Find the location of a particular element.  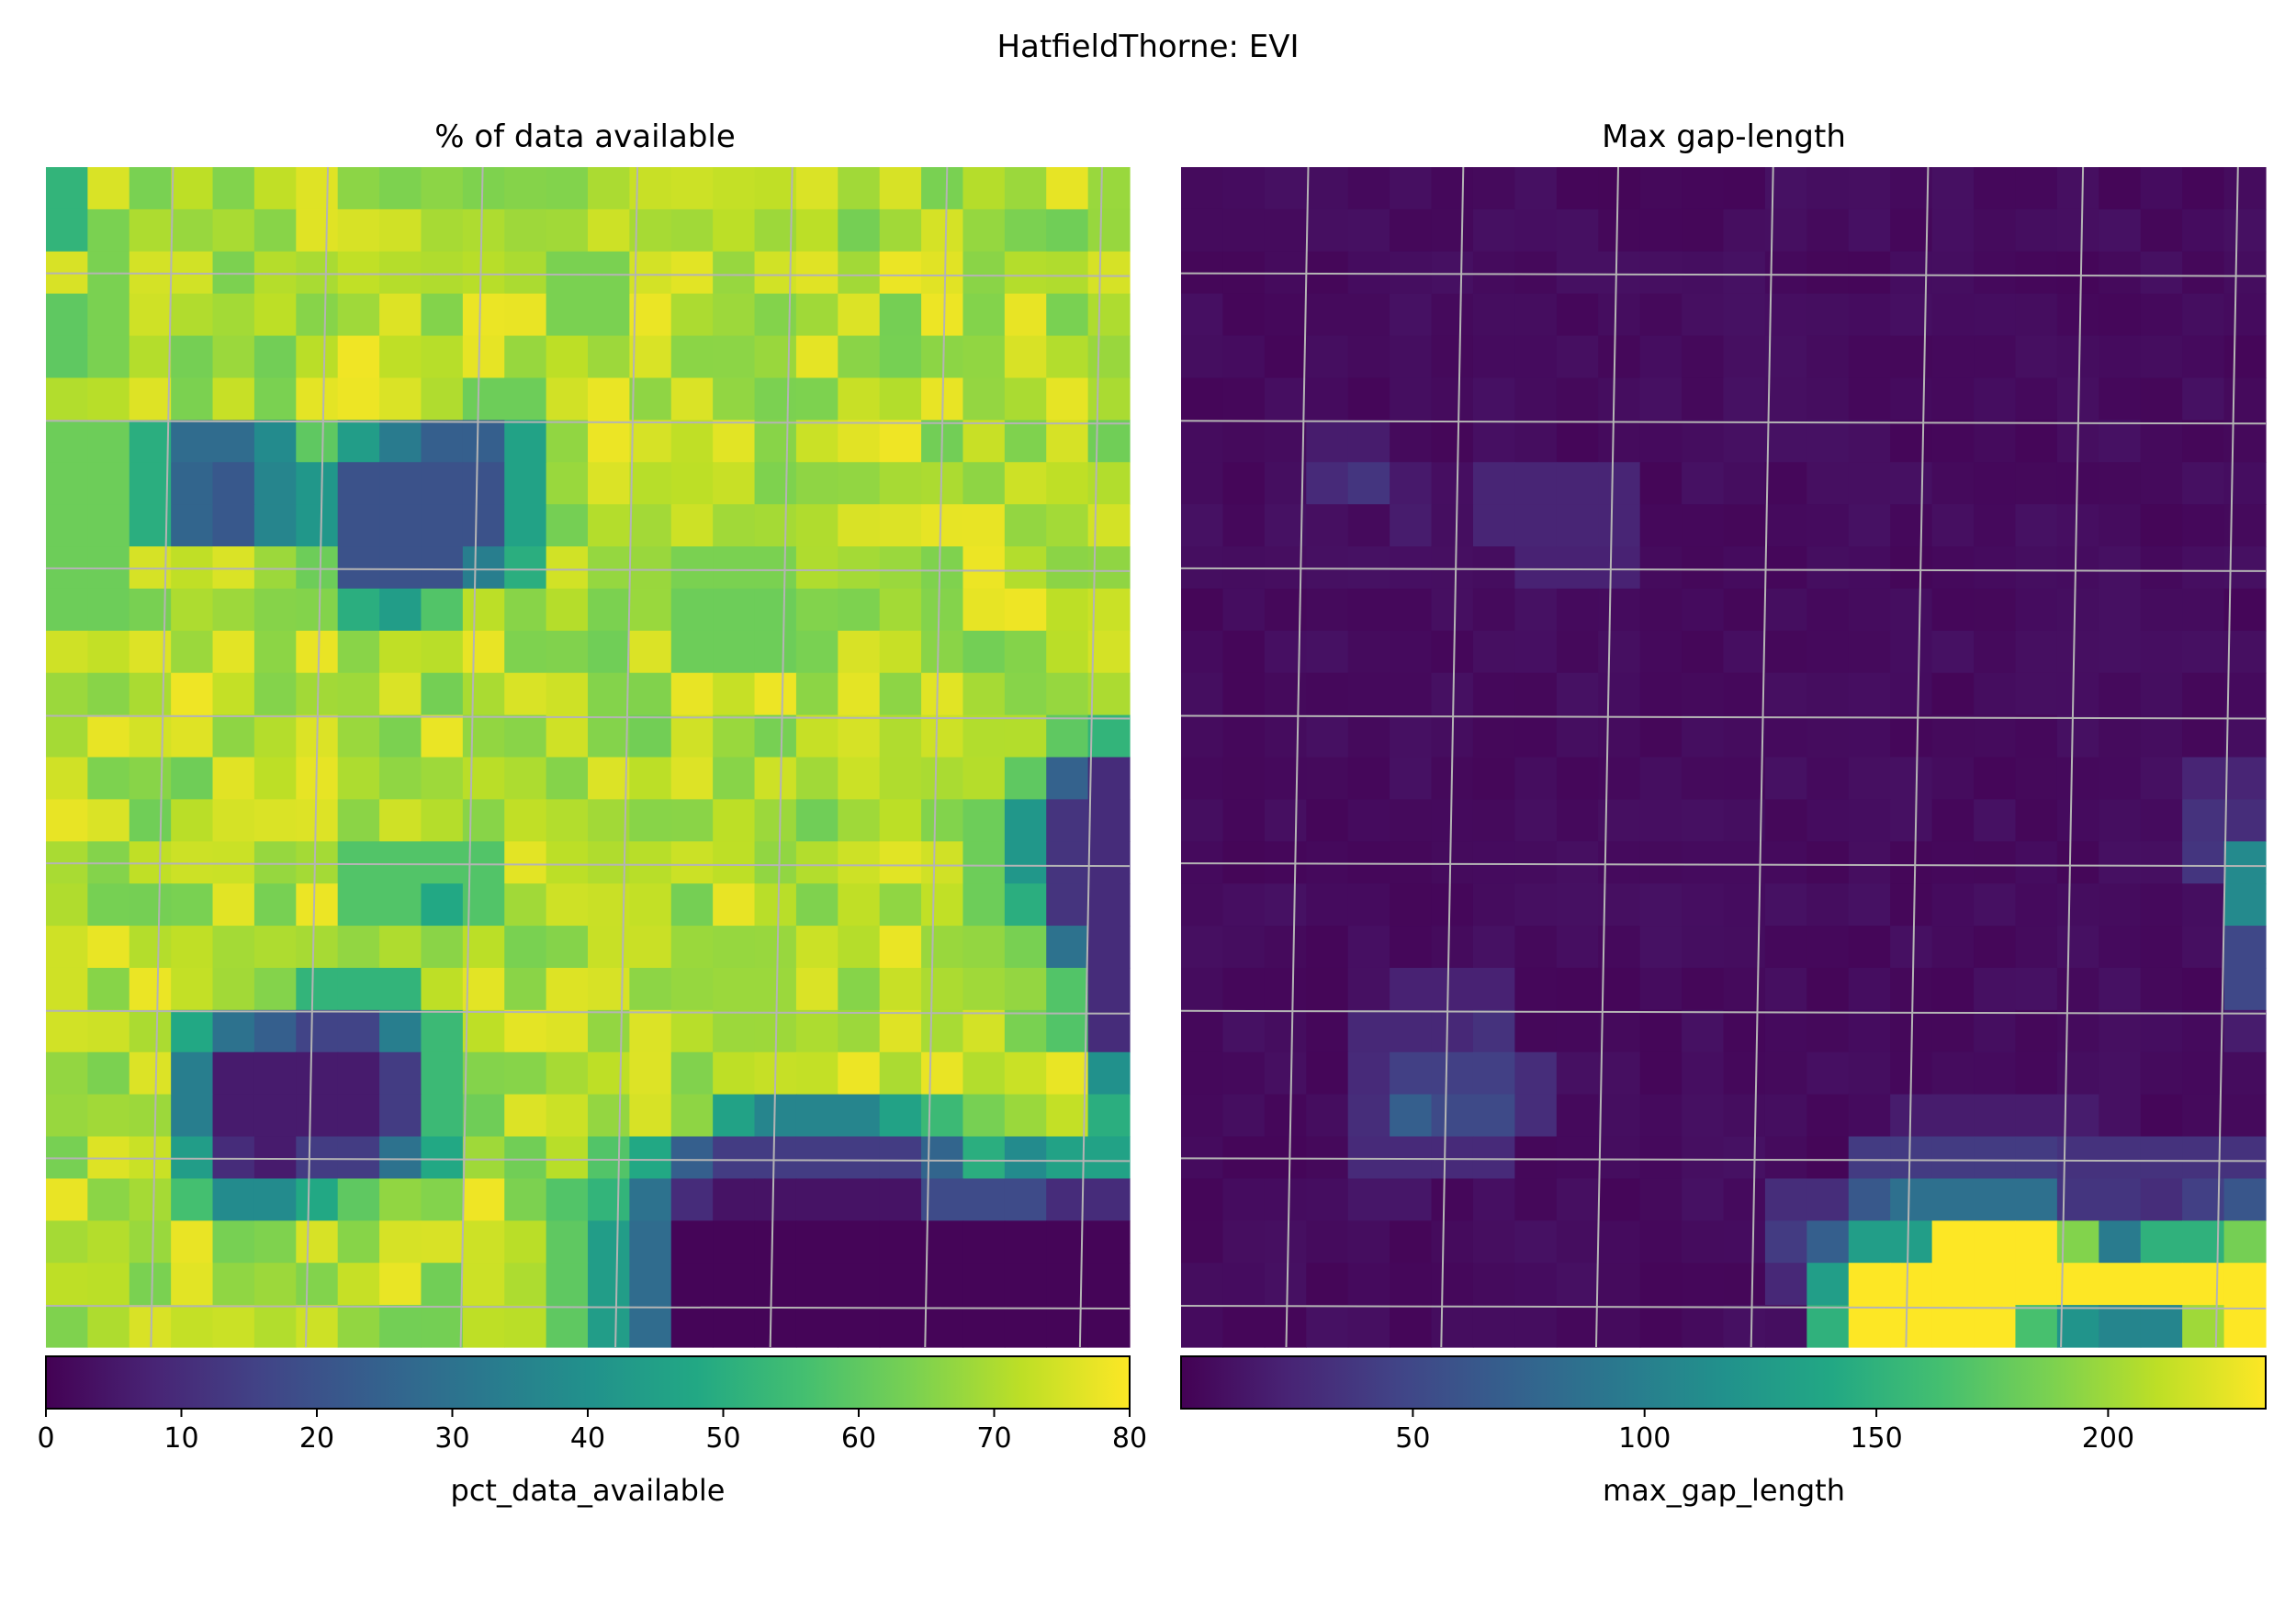

colorbar-gradient is located at coordinates (1723, 1382).